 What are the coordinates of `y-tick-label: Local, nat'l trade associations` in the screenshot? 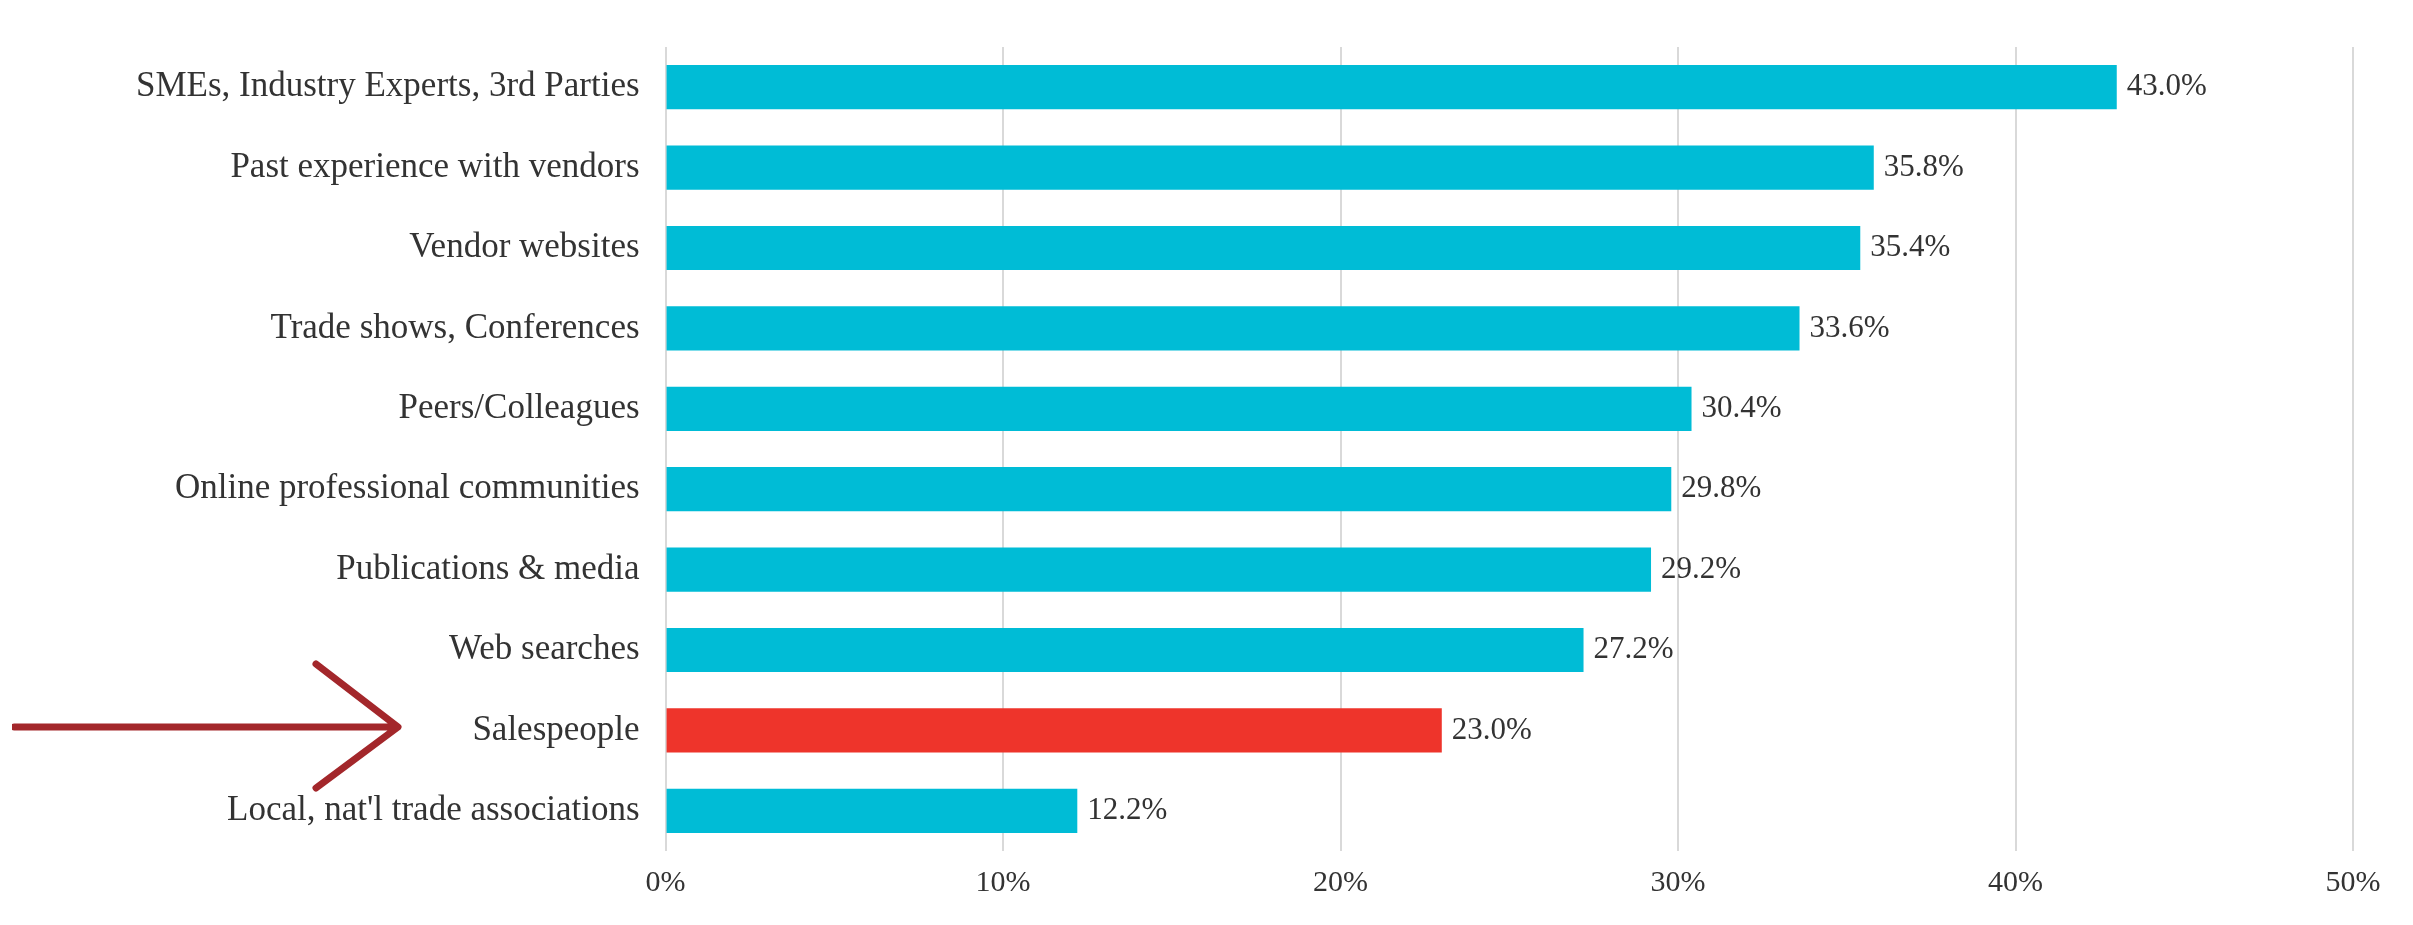 It's located at (433, 808).